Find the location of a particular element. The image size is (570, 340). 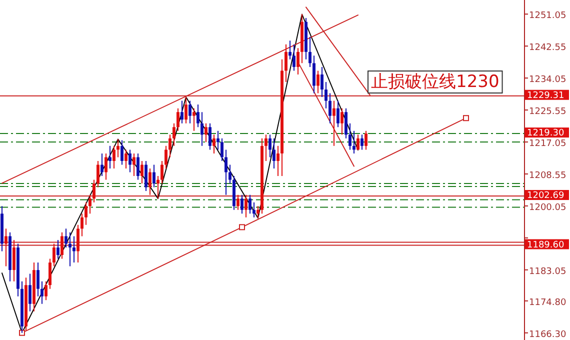

y-tick-label: 1242.55 is located at coordinates (547, 48).